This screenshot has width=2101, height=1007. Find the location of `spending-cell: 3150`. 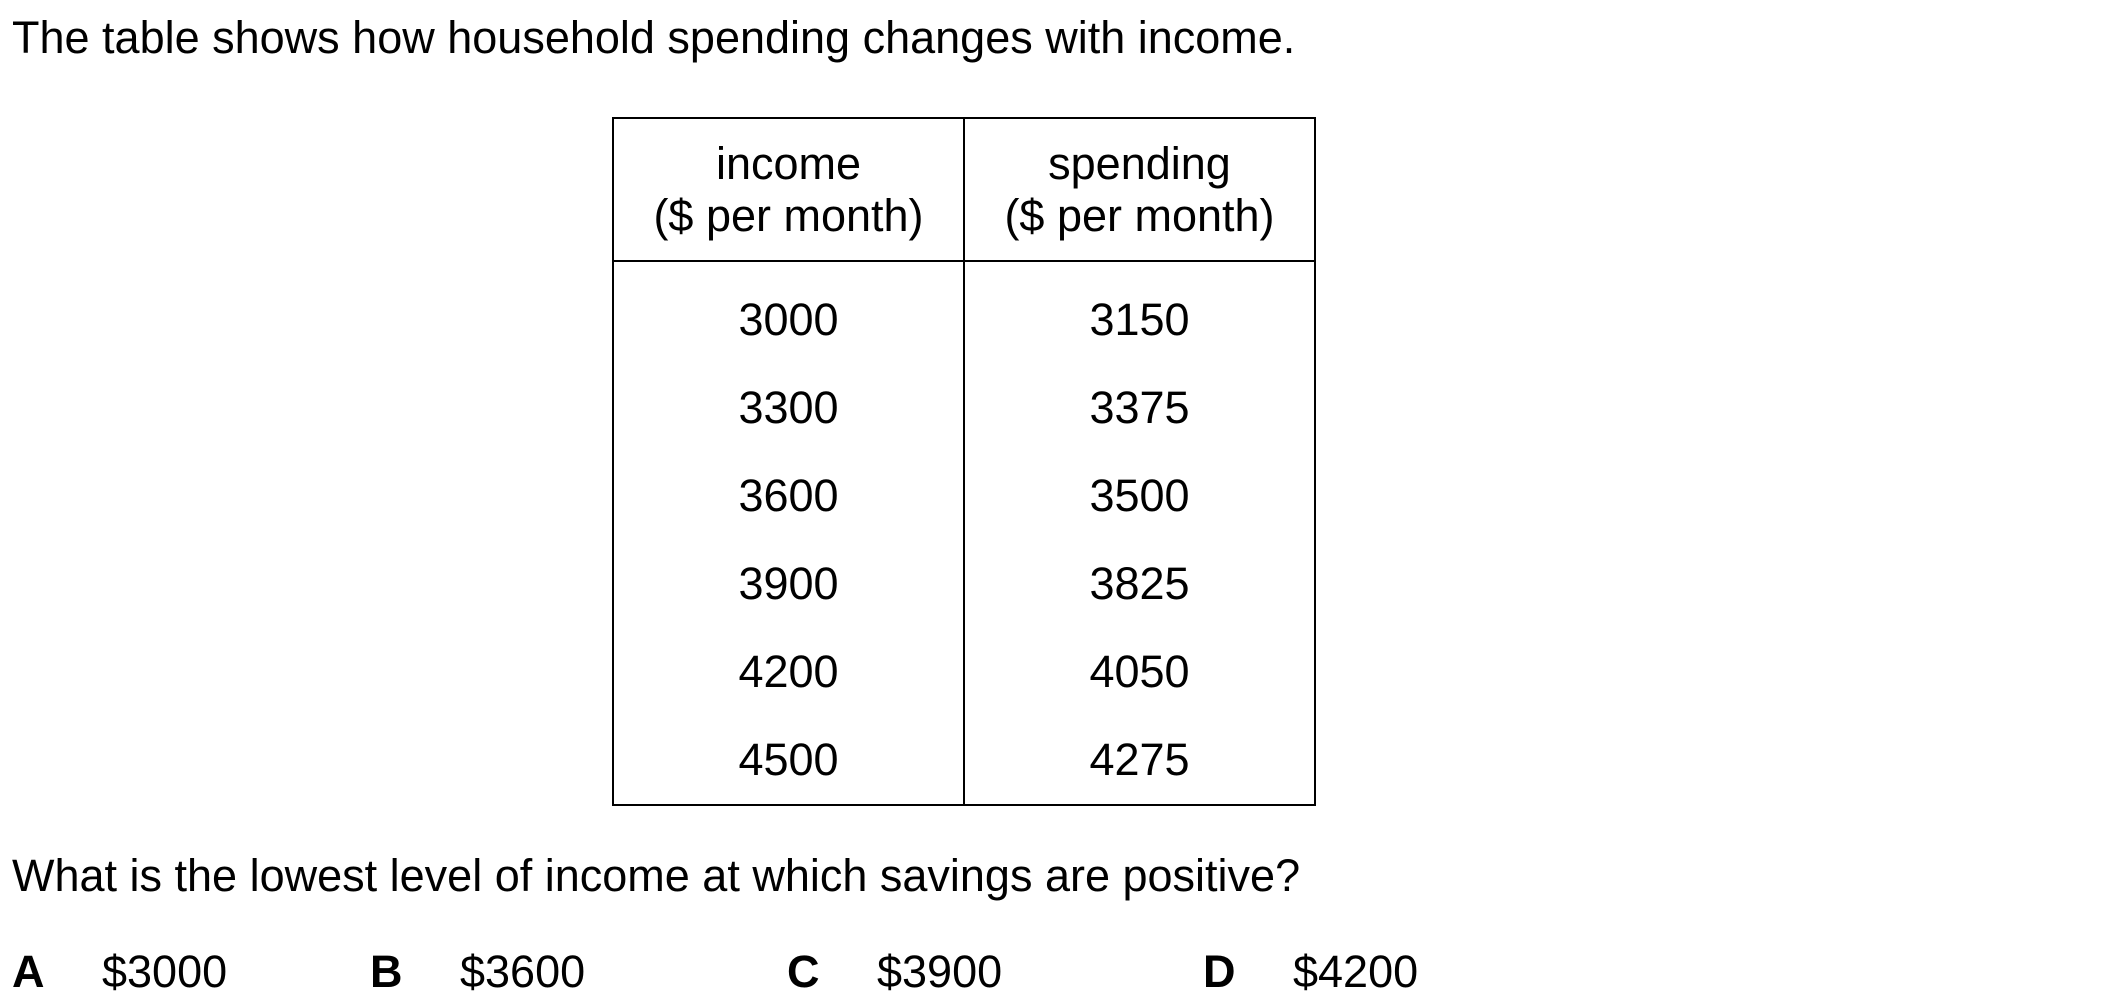

spending-cell: 3150 is located at coordinates (1139, 312).